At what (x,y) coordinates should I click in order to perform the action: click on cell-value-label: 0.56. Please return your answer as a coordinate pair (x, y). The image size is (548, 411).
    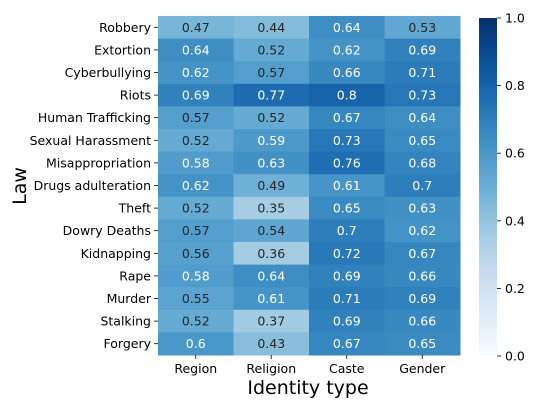
    Looking at the image, I should click on (196, 253).